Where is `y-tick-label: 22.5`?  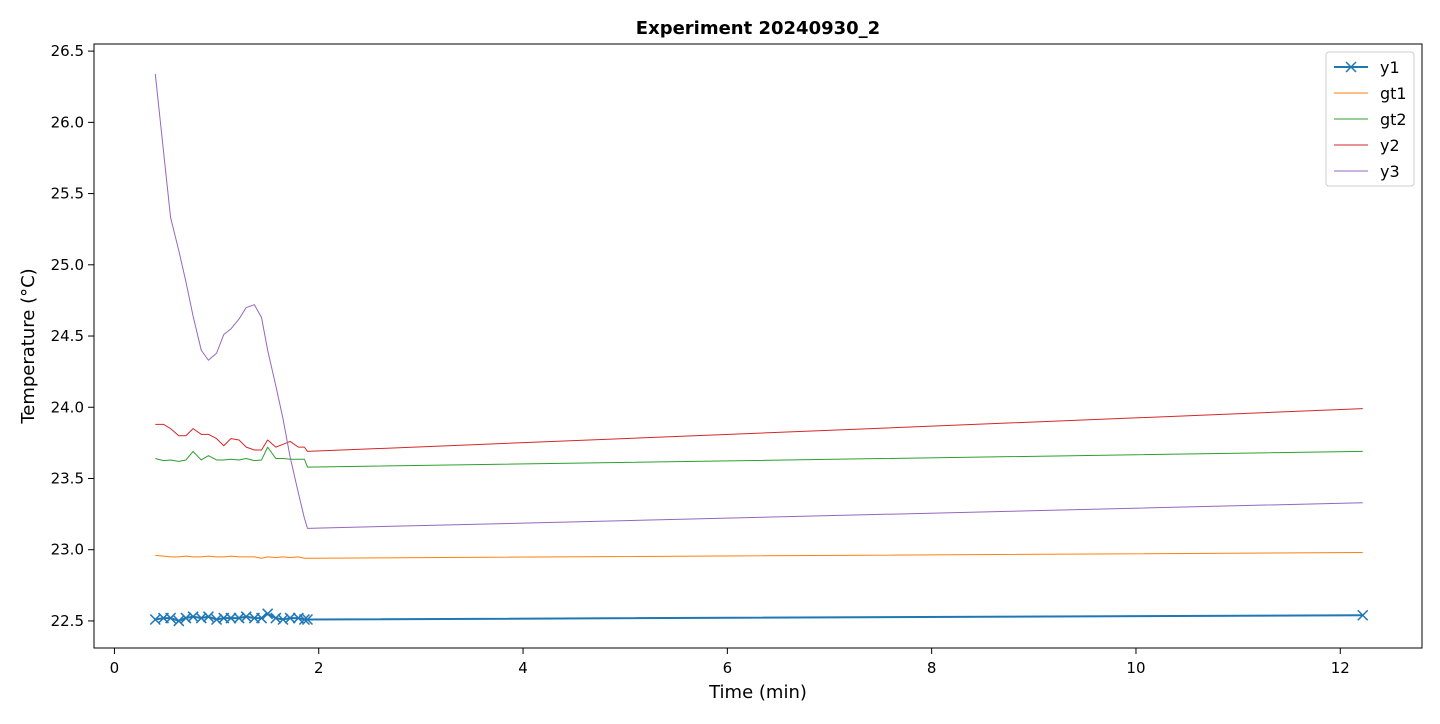 y-tick-label: 22.5 is located at coordinates (67, 621).